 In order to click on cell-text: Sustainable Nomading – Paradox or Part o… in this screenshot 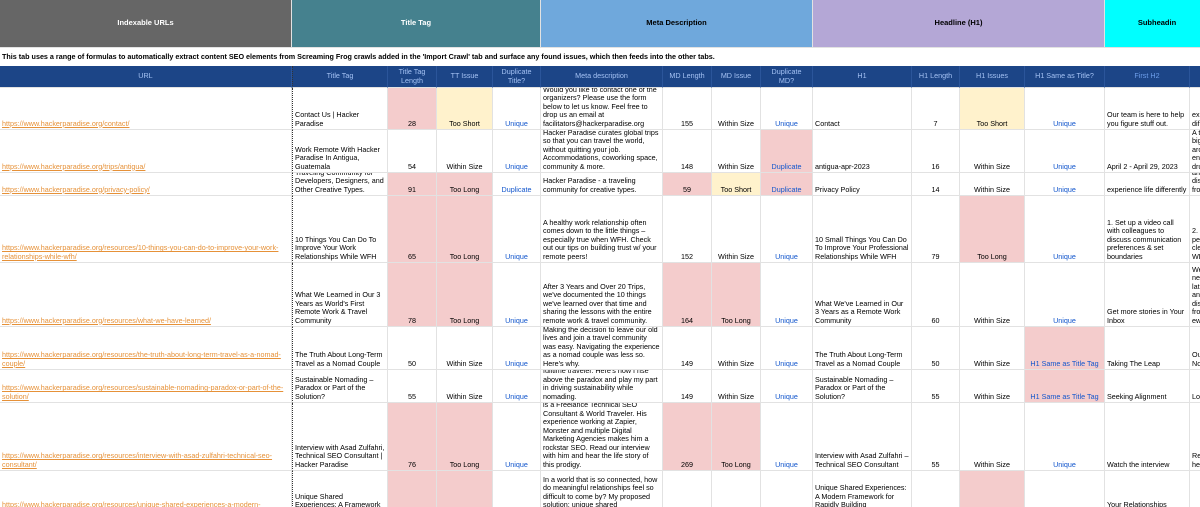, I will do `click(854, 387)`.